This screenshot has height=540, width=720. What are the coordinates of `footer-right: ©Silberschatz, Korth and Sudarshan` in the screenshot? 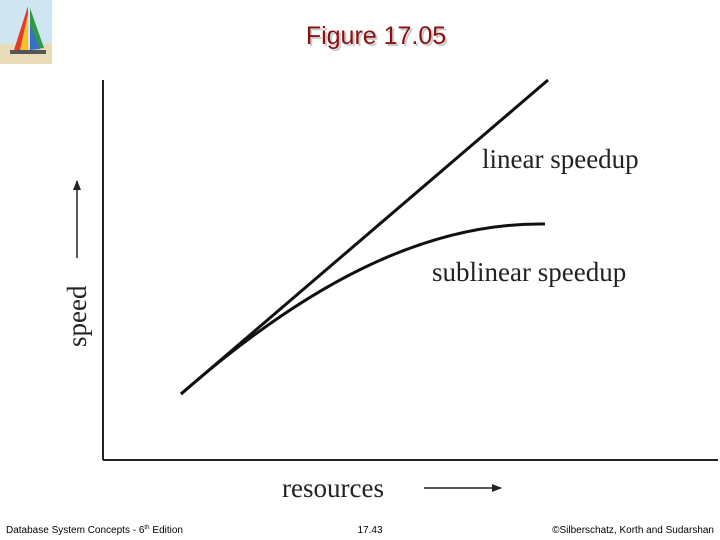 It's located at (633, 530).